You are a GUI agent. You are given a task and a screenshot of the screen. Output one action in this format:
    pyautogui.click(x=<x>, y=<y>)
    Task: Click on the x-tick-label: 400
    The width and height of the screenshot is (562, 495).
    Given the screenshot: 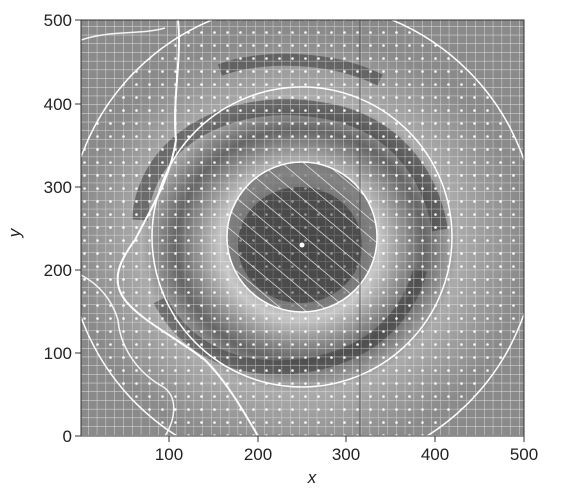 What is the action you would take?
    pyautogui.click(x=435, y=454)
    